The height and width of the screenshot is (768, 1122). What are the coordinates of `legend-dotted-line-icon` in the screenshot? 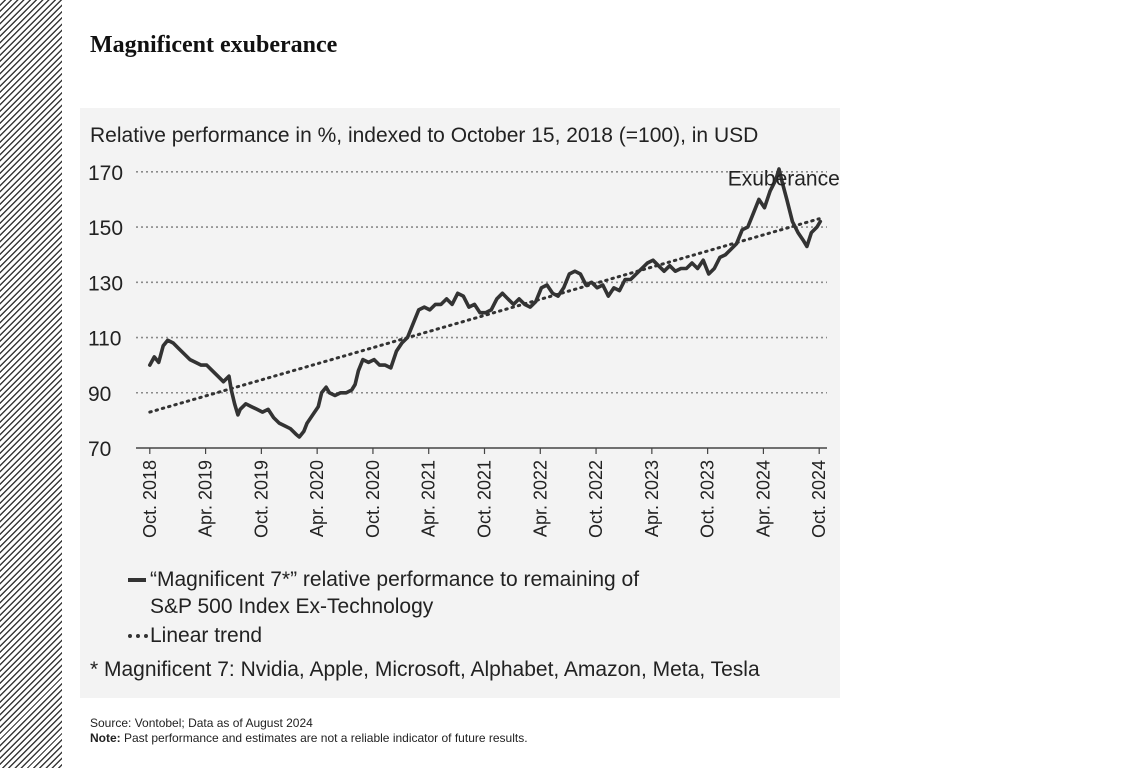 It's located at (138, 635).